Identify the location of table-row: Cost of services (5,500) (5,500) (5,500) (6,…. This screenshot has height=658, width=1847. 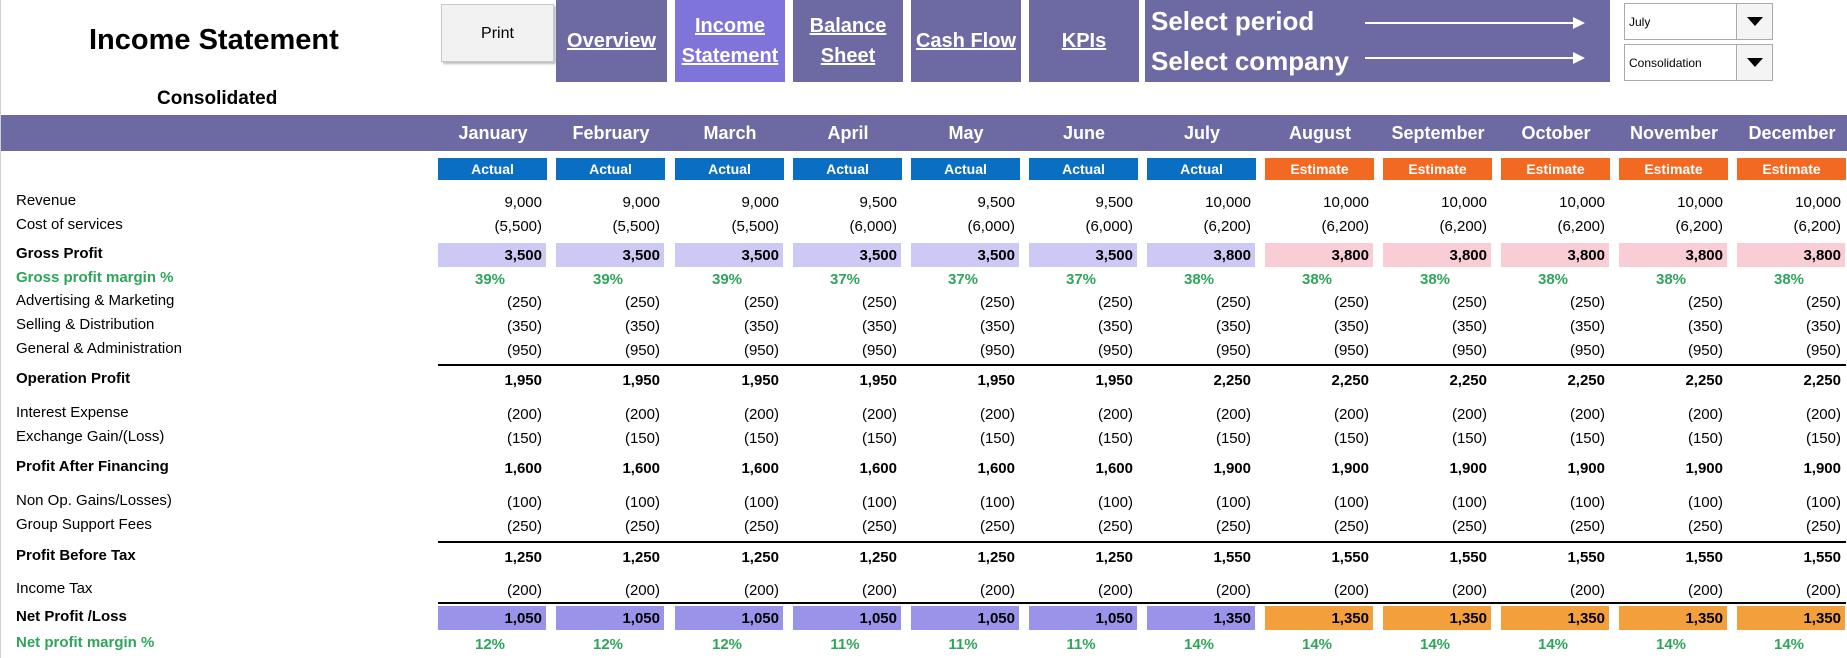
(924, 226).